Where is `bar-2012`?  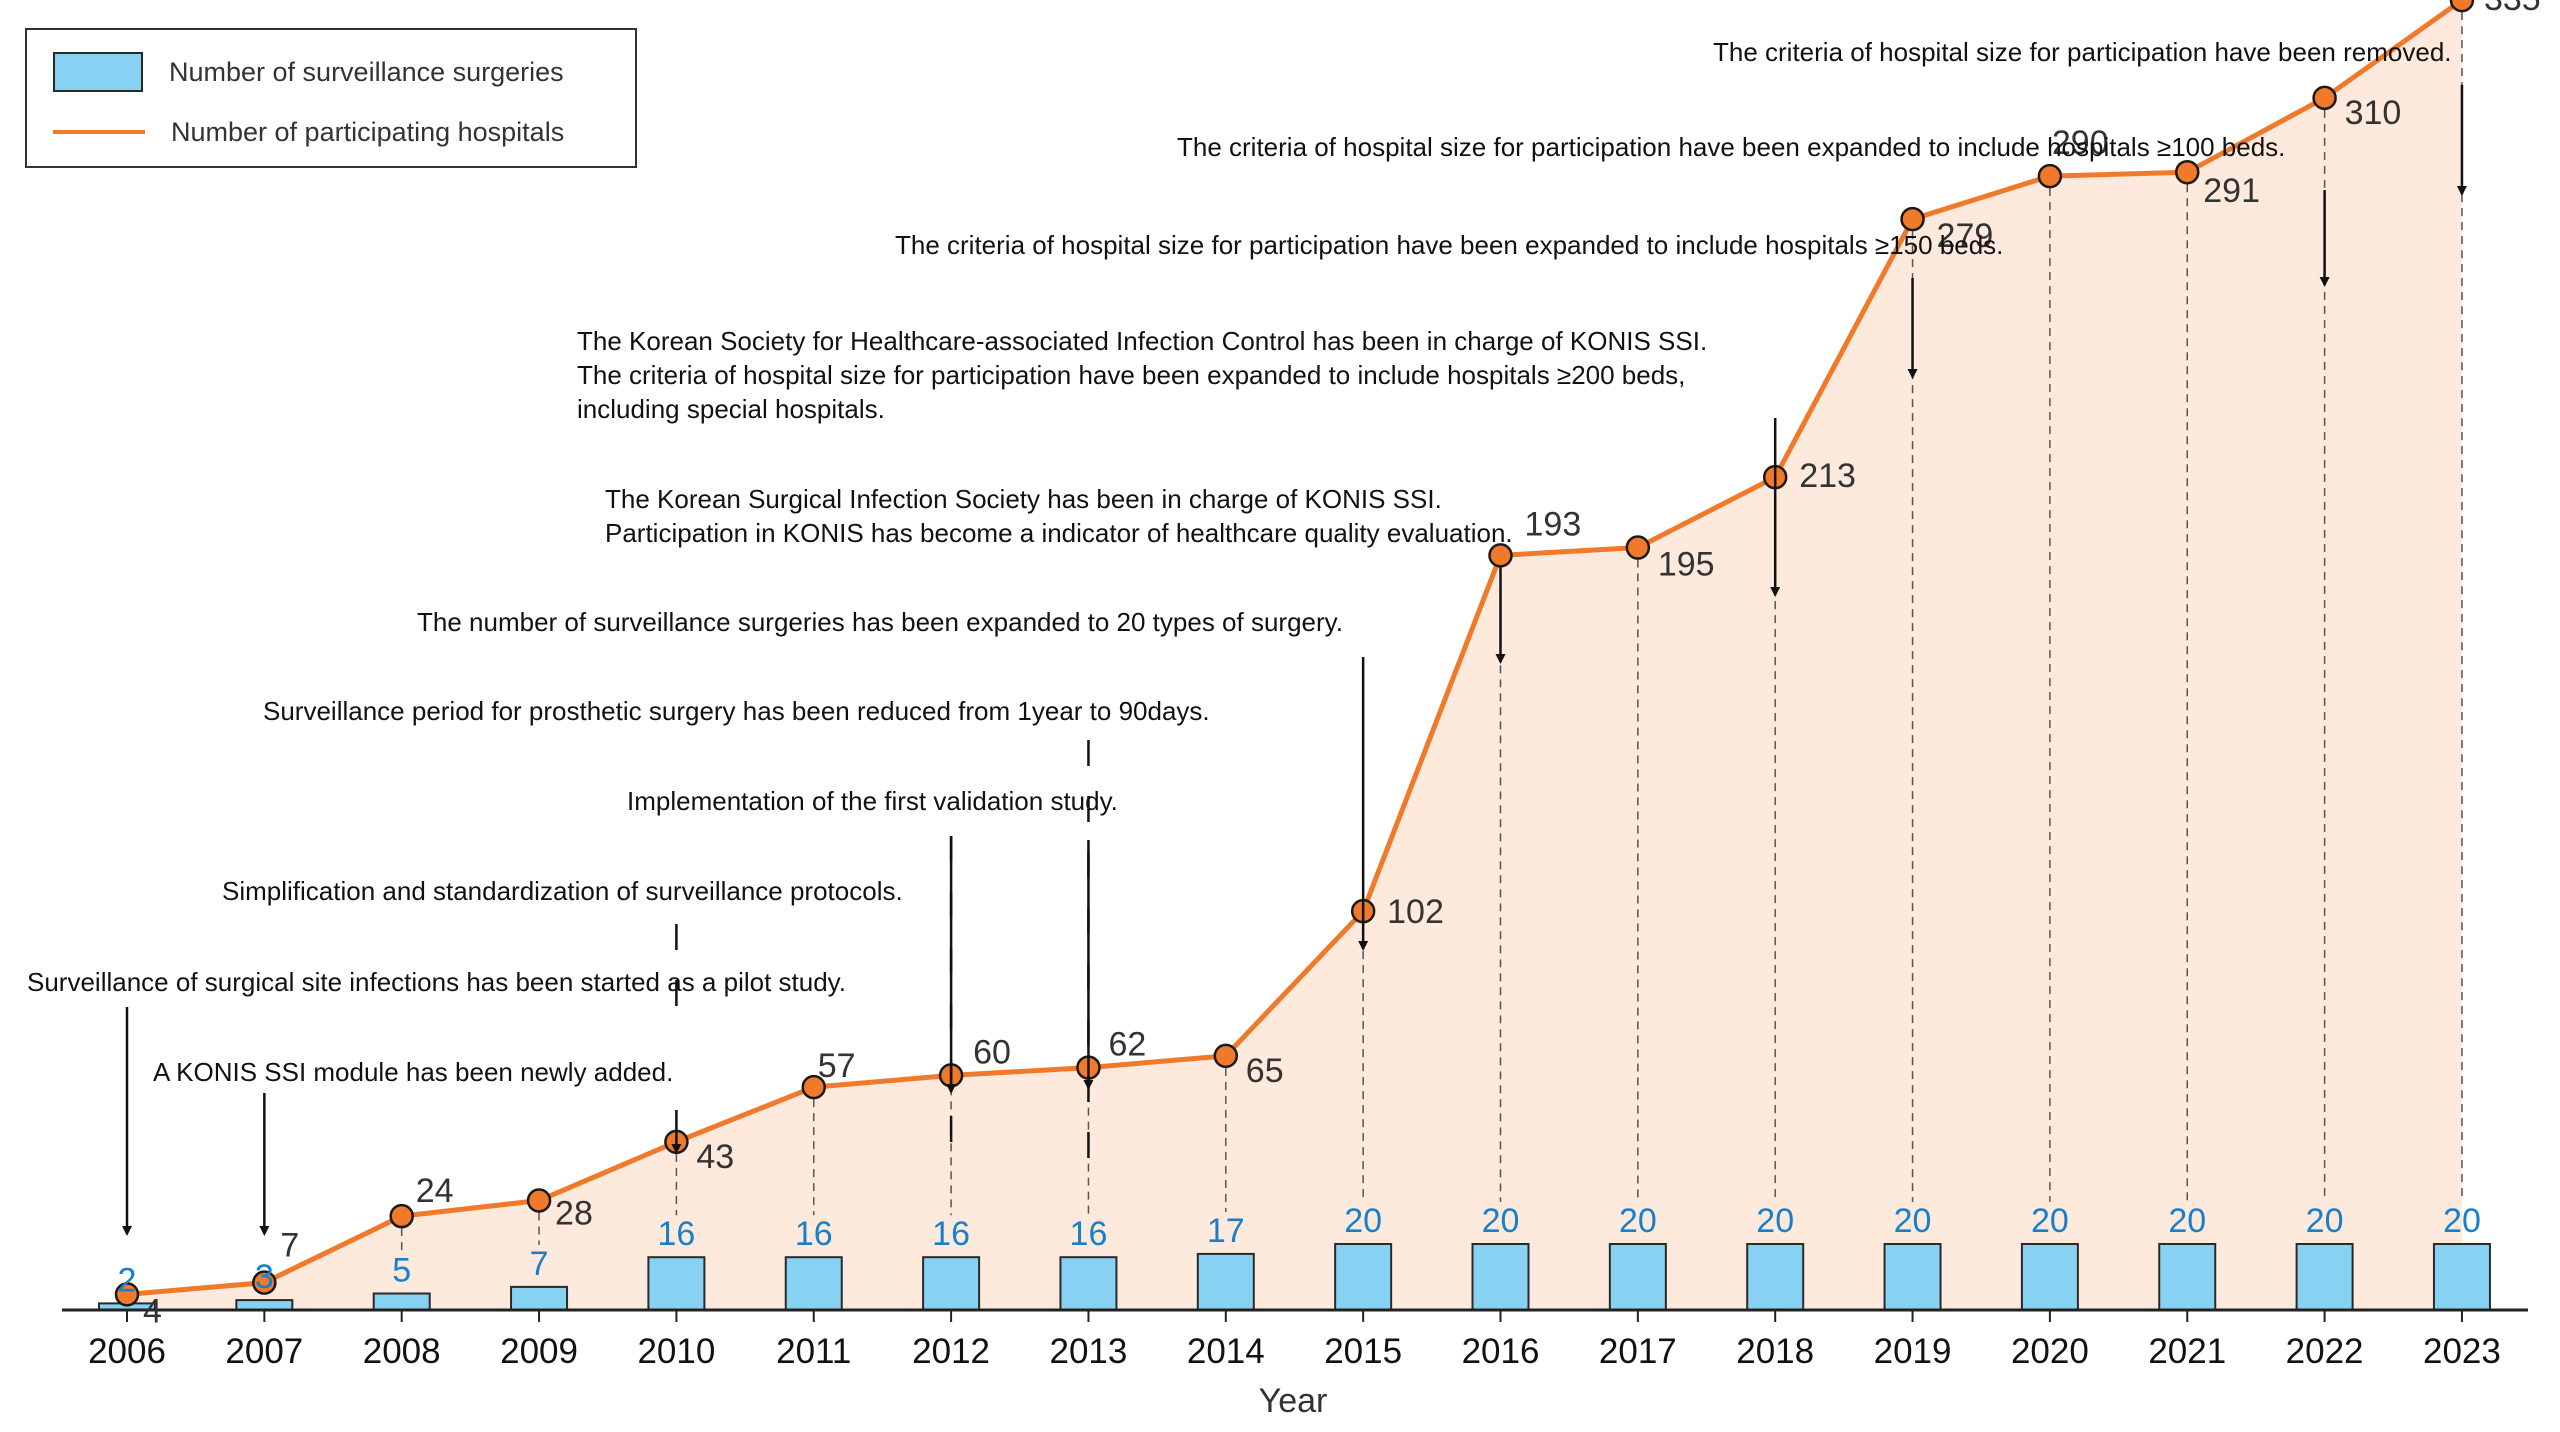 bar-2012 is located at coordinates (951, 1283).